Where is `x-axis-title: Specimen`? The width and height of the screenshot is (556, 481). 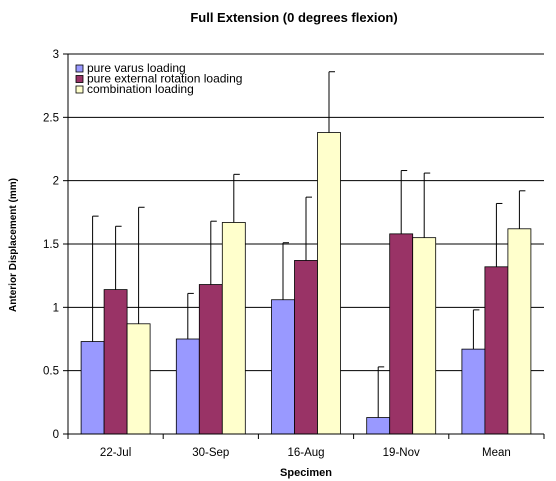
x-axis-title: Specimen is located at coordinates (306, 473).